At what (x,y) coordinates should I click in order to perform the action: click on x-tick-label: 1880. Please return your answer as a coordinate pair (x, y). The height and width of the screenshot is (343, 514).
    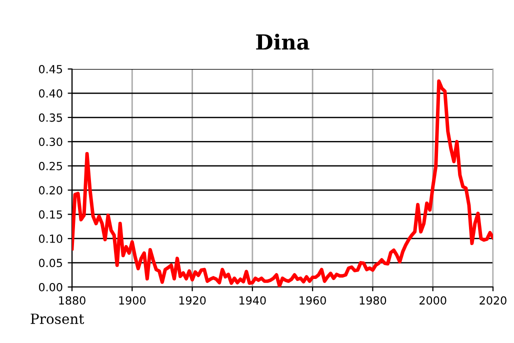
    Looking at the image, I should click on (72, 300).